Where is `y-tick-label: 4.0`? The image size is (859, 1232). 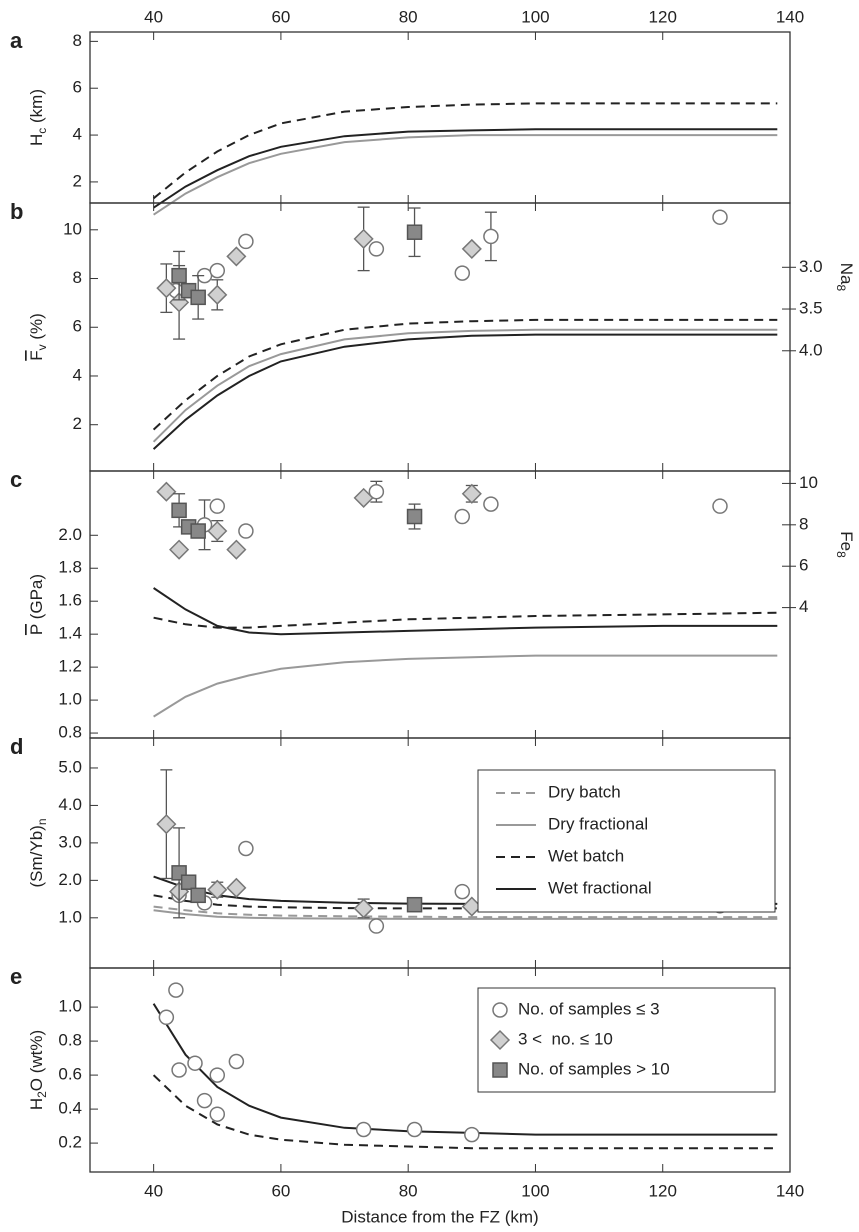 y-tick-label: 4.0 is located at coordinates (70, 804).